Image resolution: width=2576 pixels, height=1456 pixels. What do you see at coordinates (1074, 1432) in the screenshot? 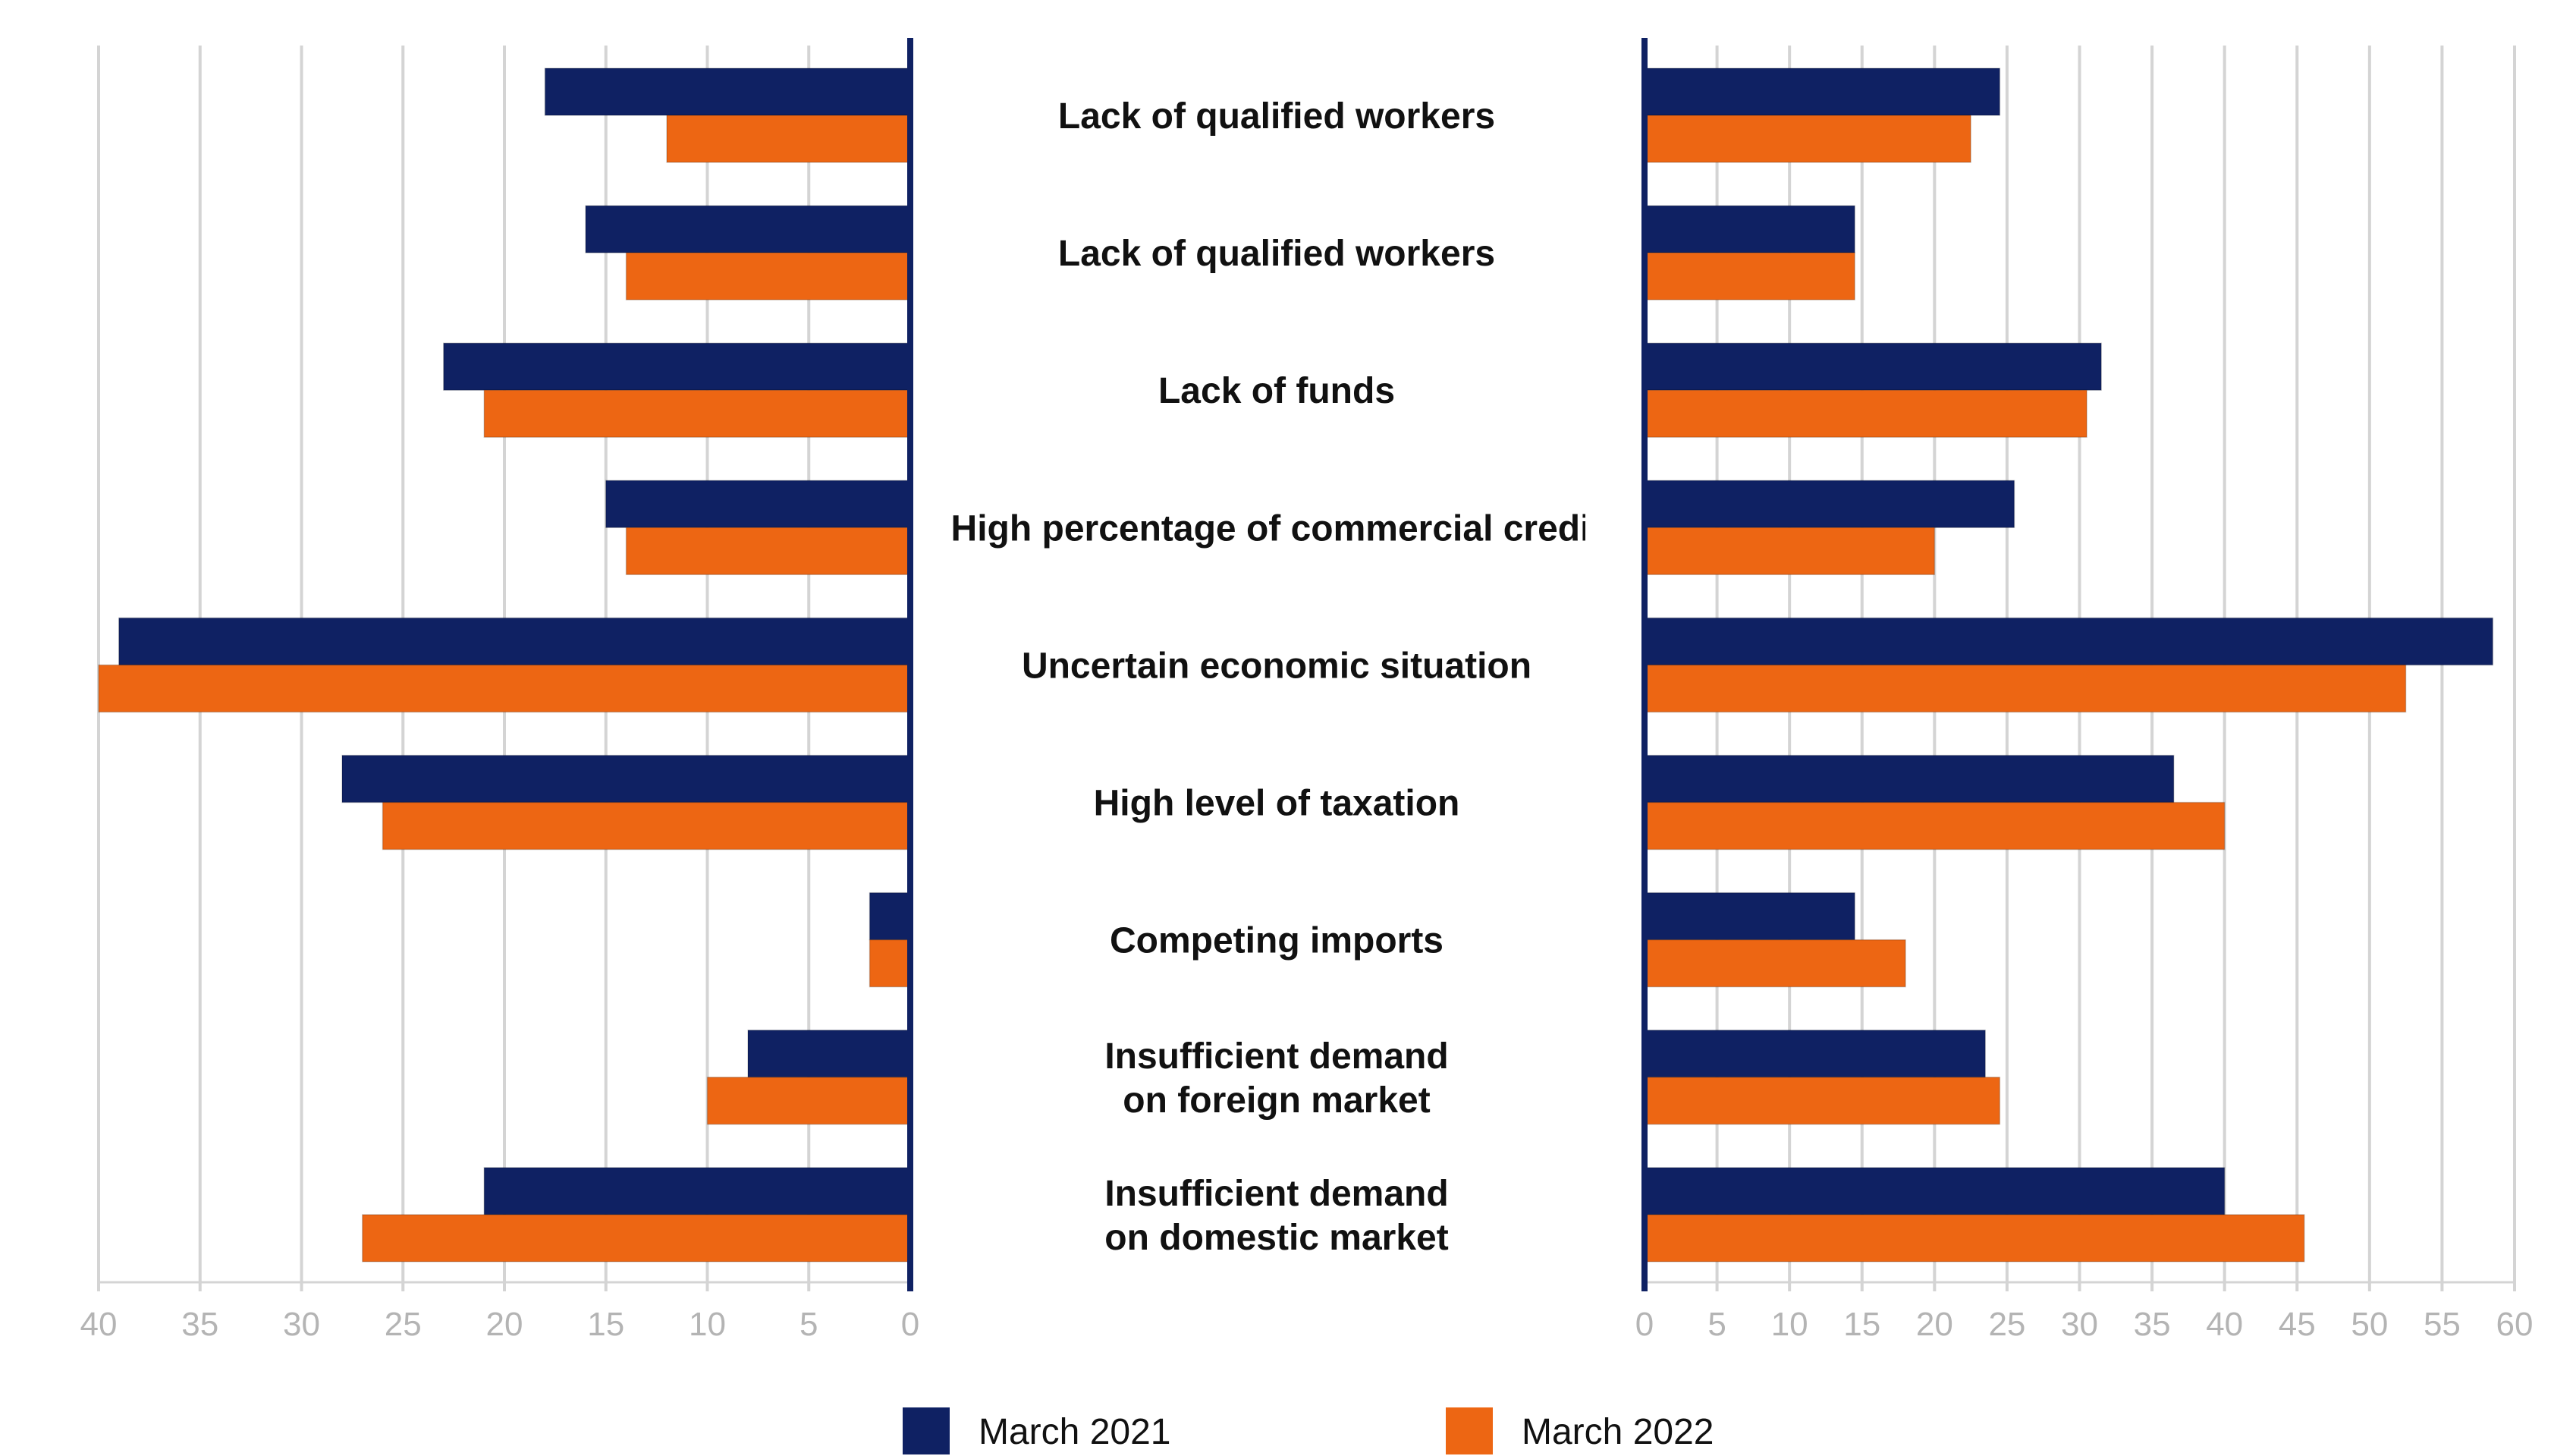
I see `legend-label: March 2021` at bounding box center [1074, 1432].